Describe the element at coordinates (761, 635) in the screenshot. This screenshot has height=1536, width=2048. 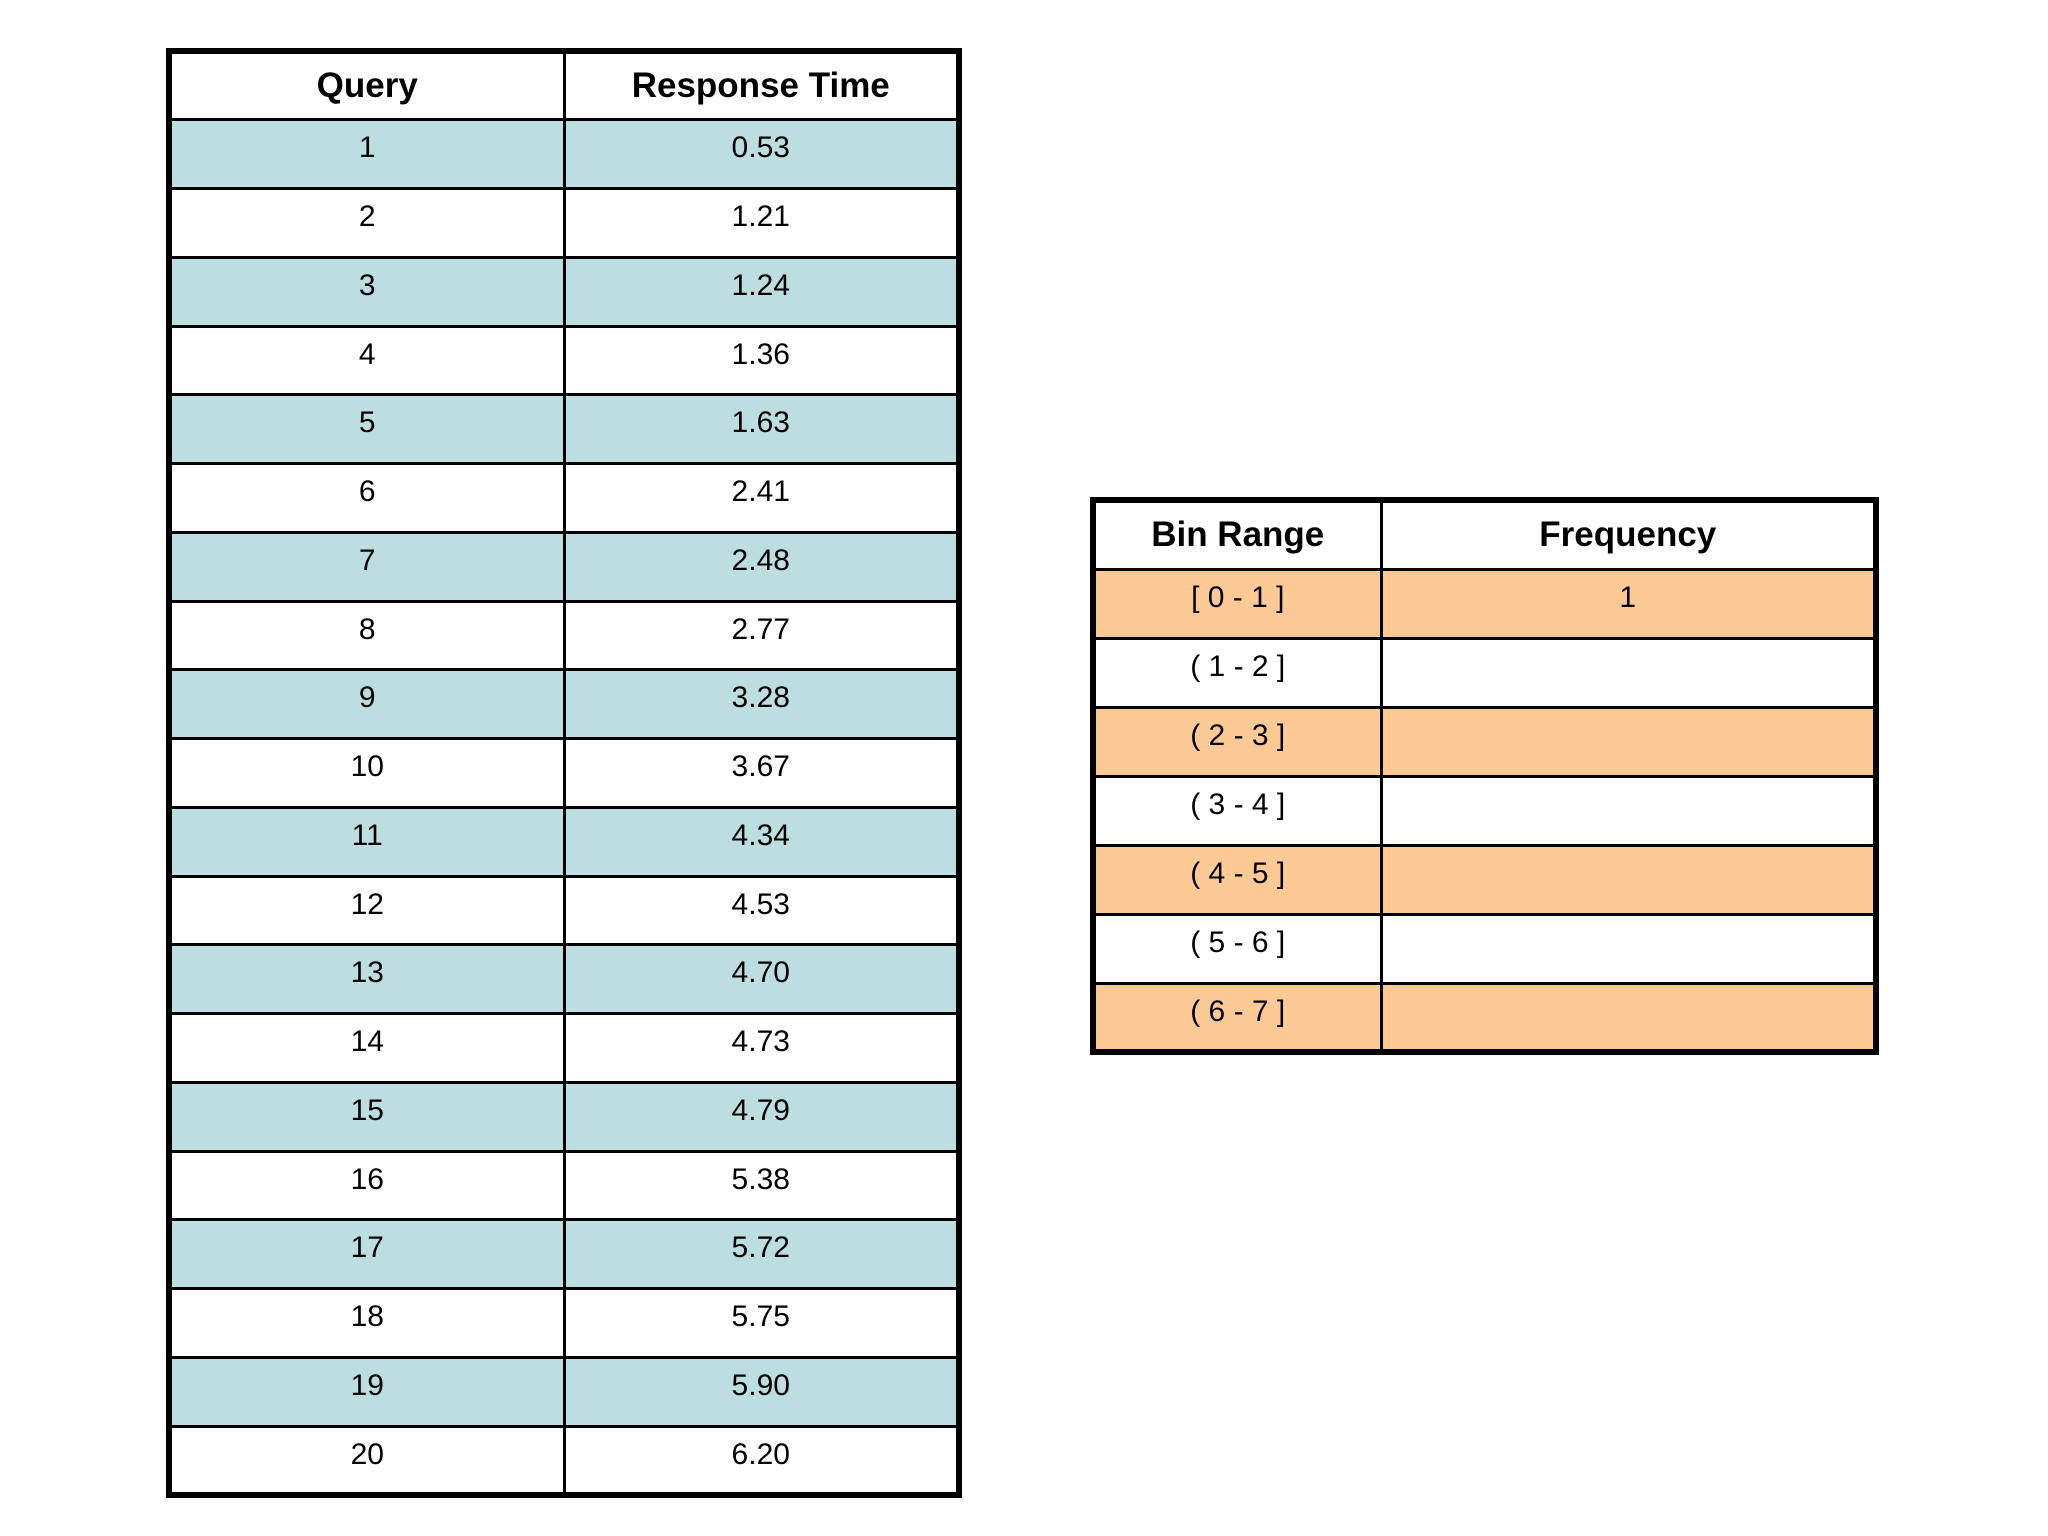
I see `response-time-cell: 2.77` at that location.